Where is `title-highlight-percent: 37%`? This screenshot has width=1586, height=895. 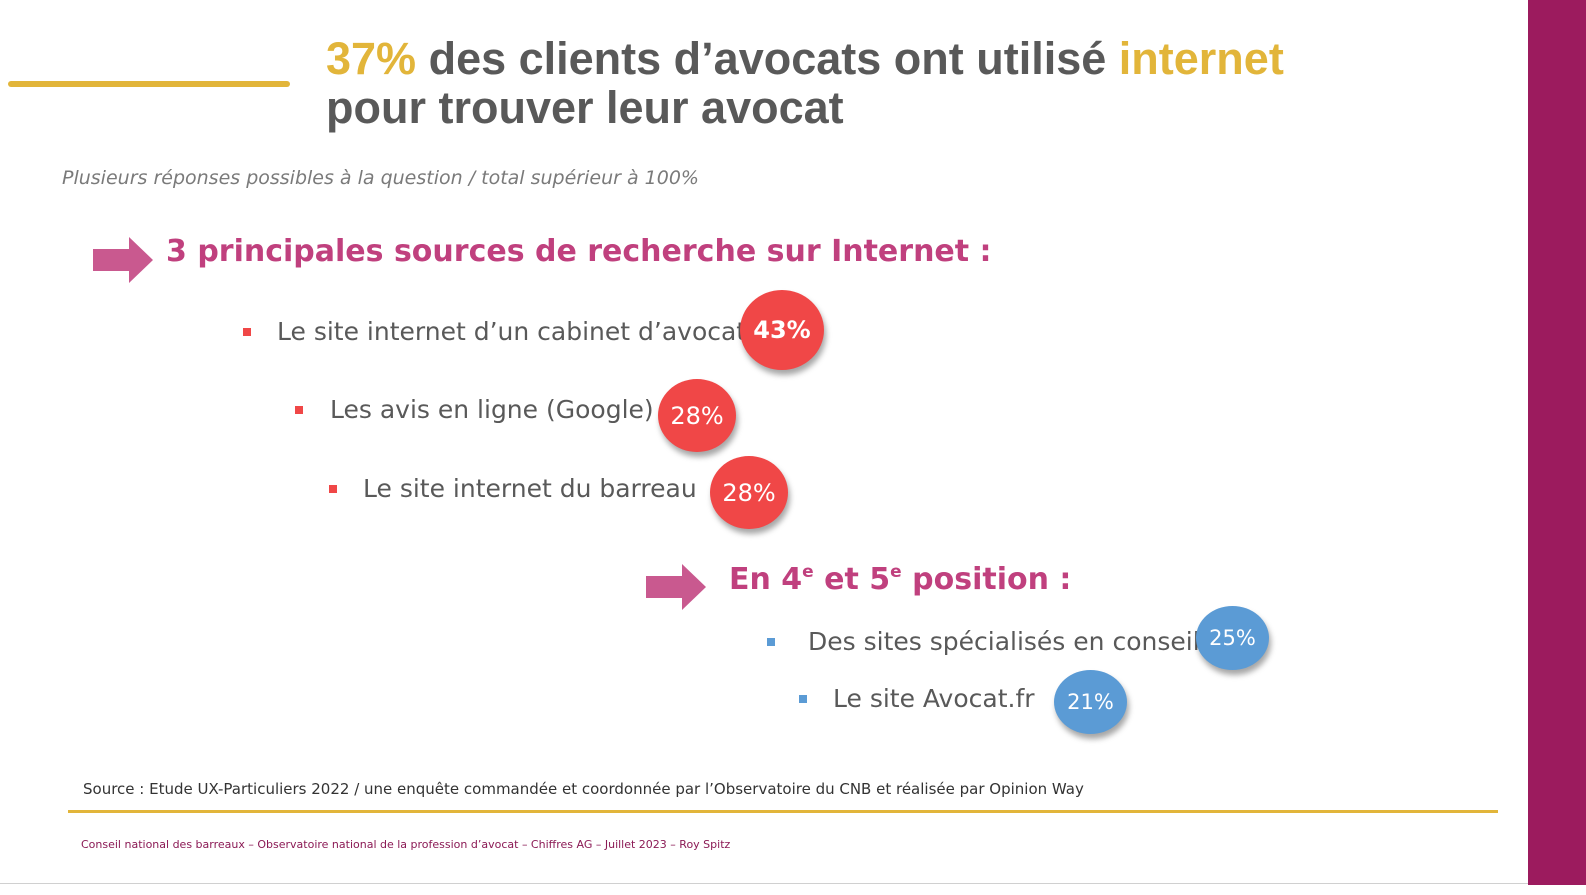
title-highlight-percent: 37% is located at coordinates (371, 58).